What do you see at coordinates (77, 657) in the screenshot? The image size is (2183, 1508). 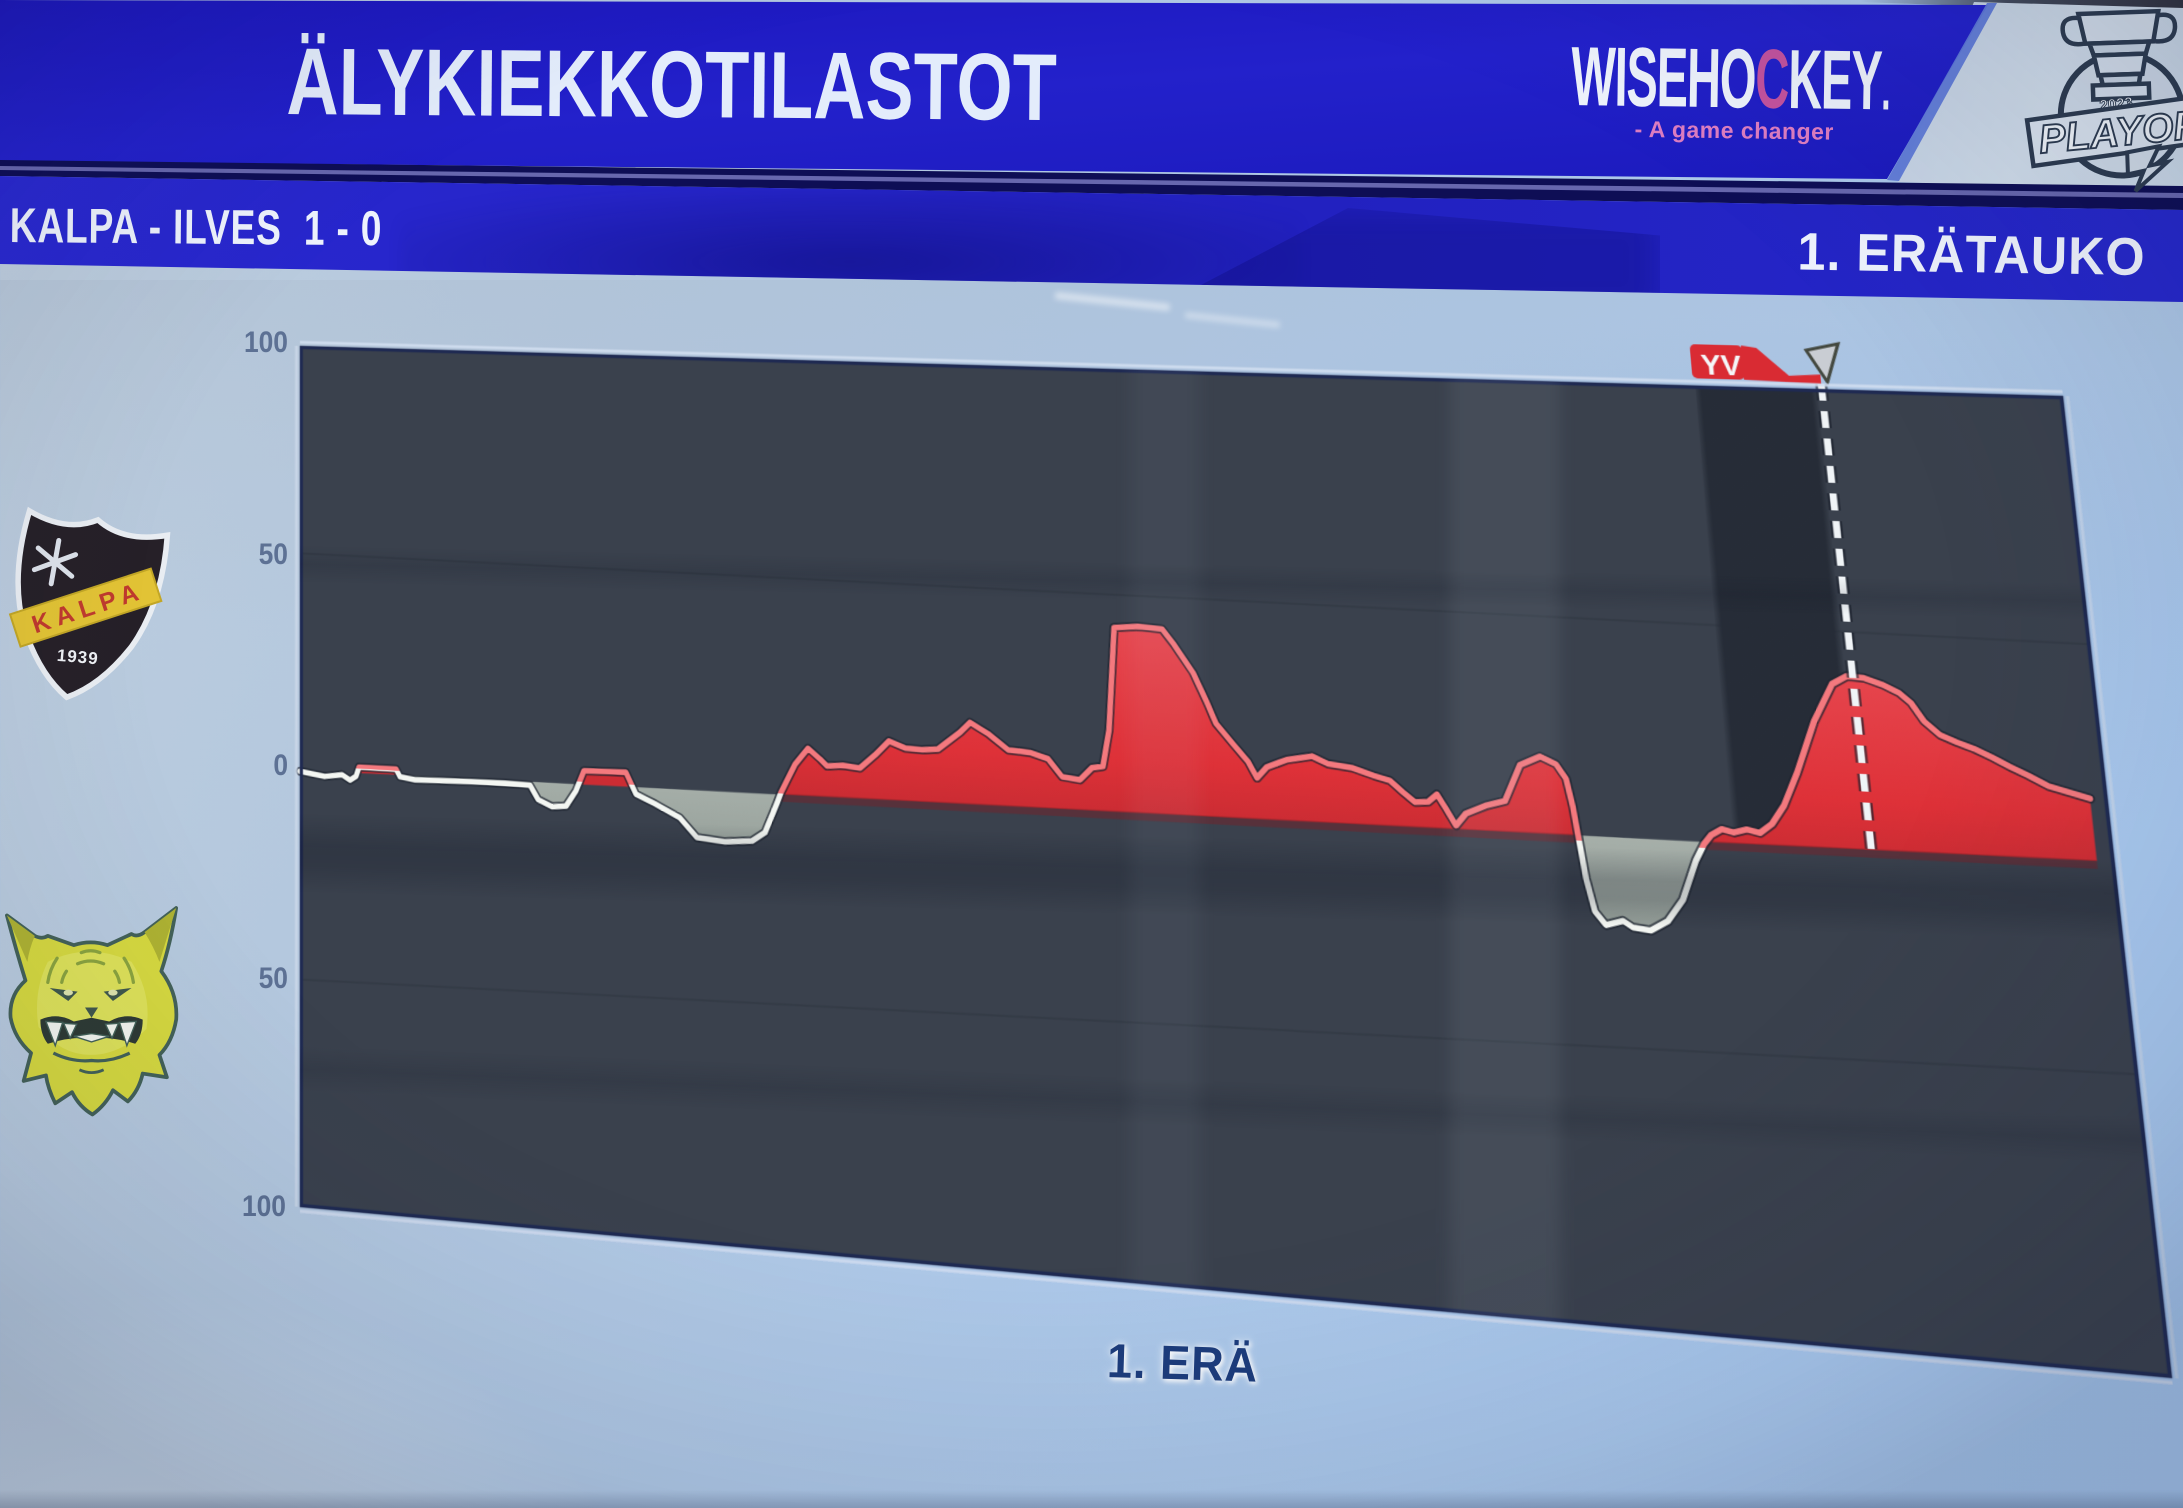 I see `svg-text: 1939` at bounding box center [77, 657].